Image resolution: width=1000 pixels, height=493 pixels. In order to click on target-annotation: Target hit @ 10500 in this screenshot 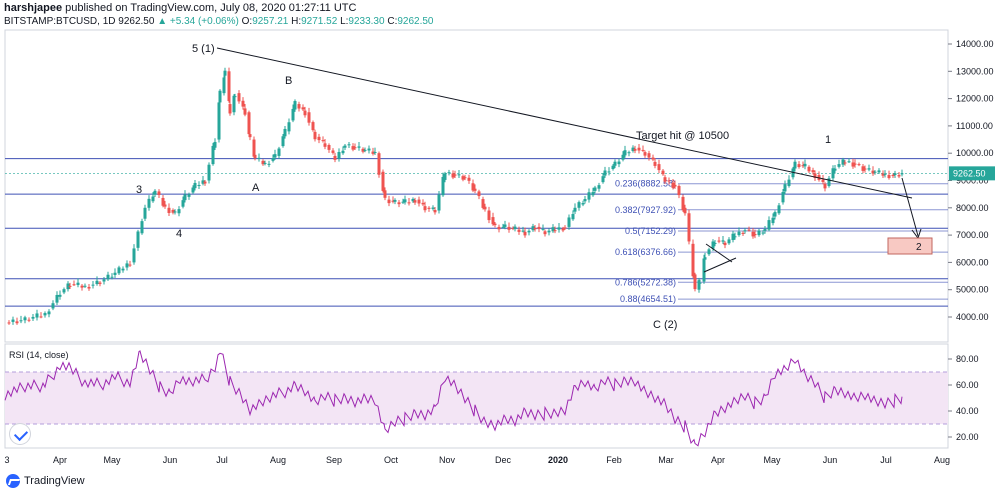, I will do `click(682, 136)`.